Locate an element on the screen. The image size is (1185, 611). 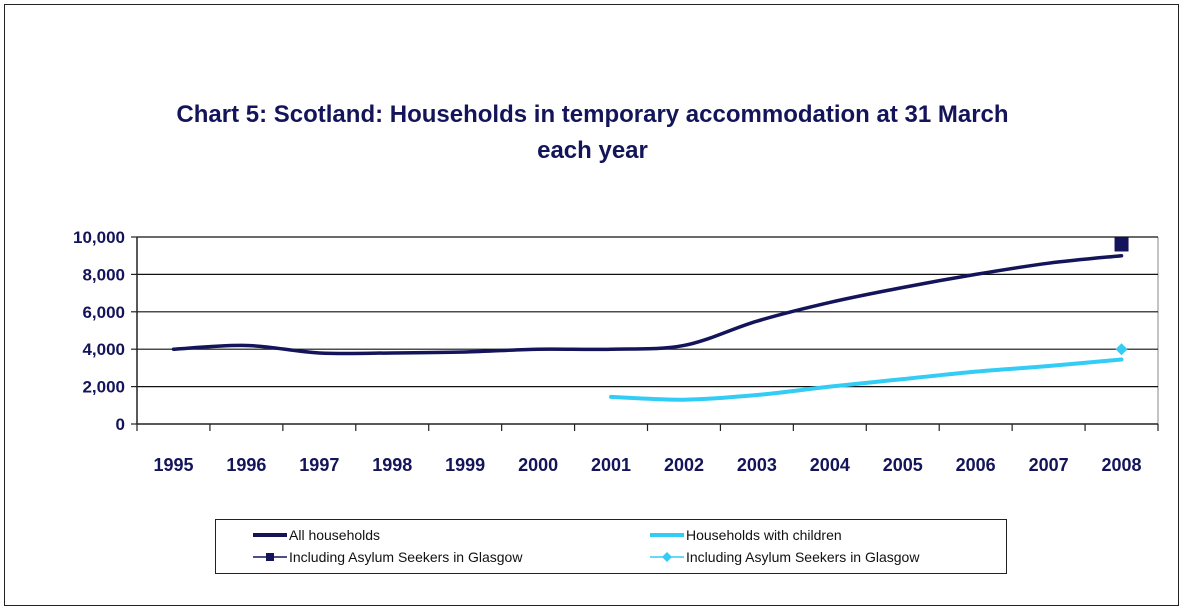
marker-asylum-dark is located at coordinates (1121, 244).